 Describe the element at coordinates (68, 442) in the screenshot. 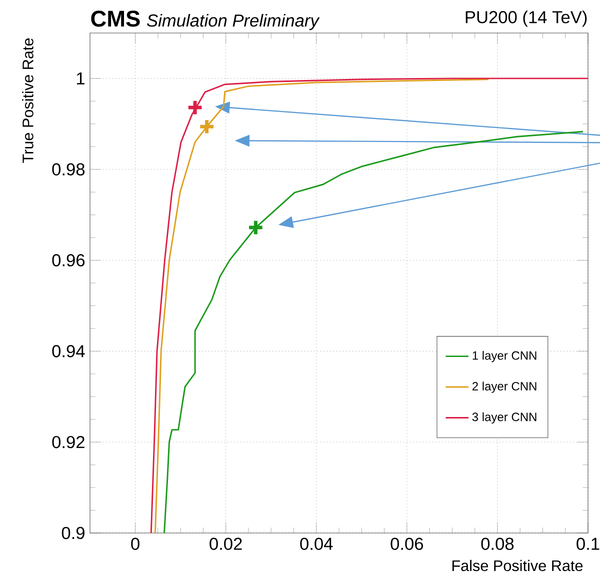

I see `y-tick-label: 0.92` at that location.